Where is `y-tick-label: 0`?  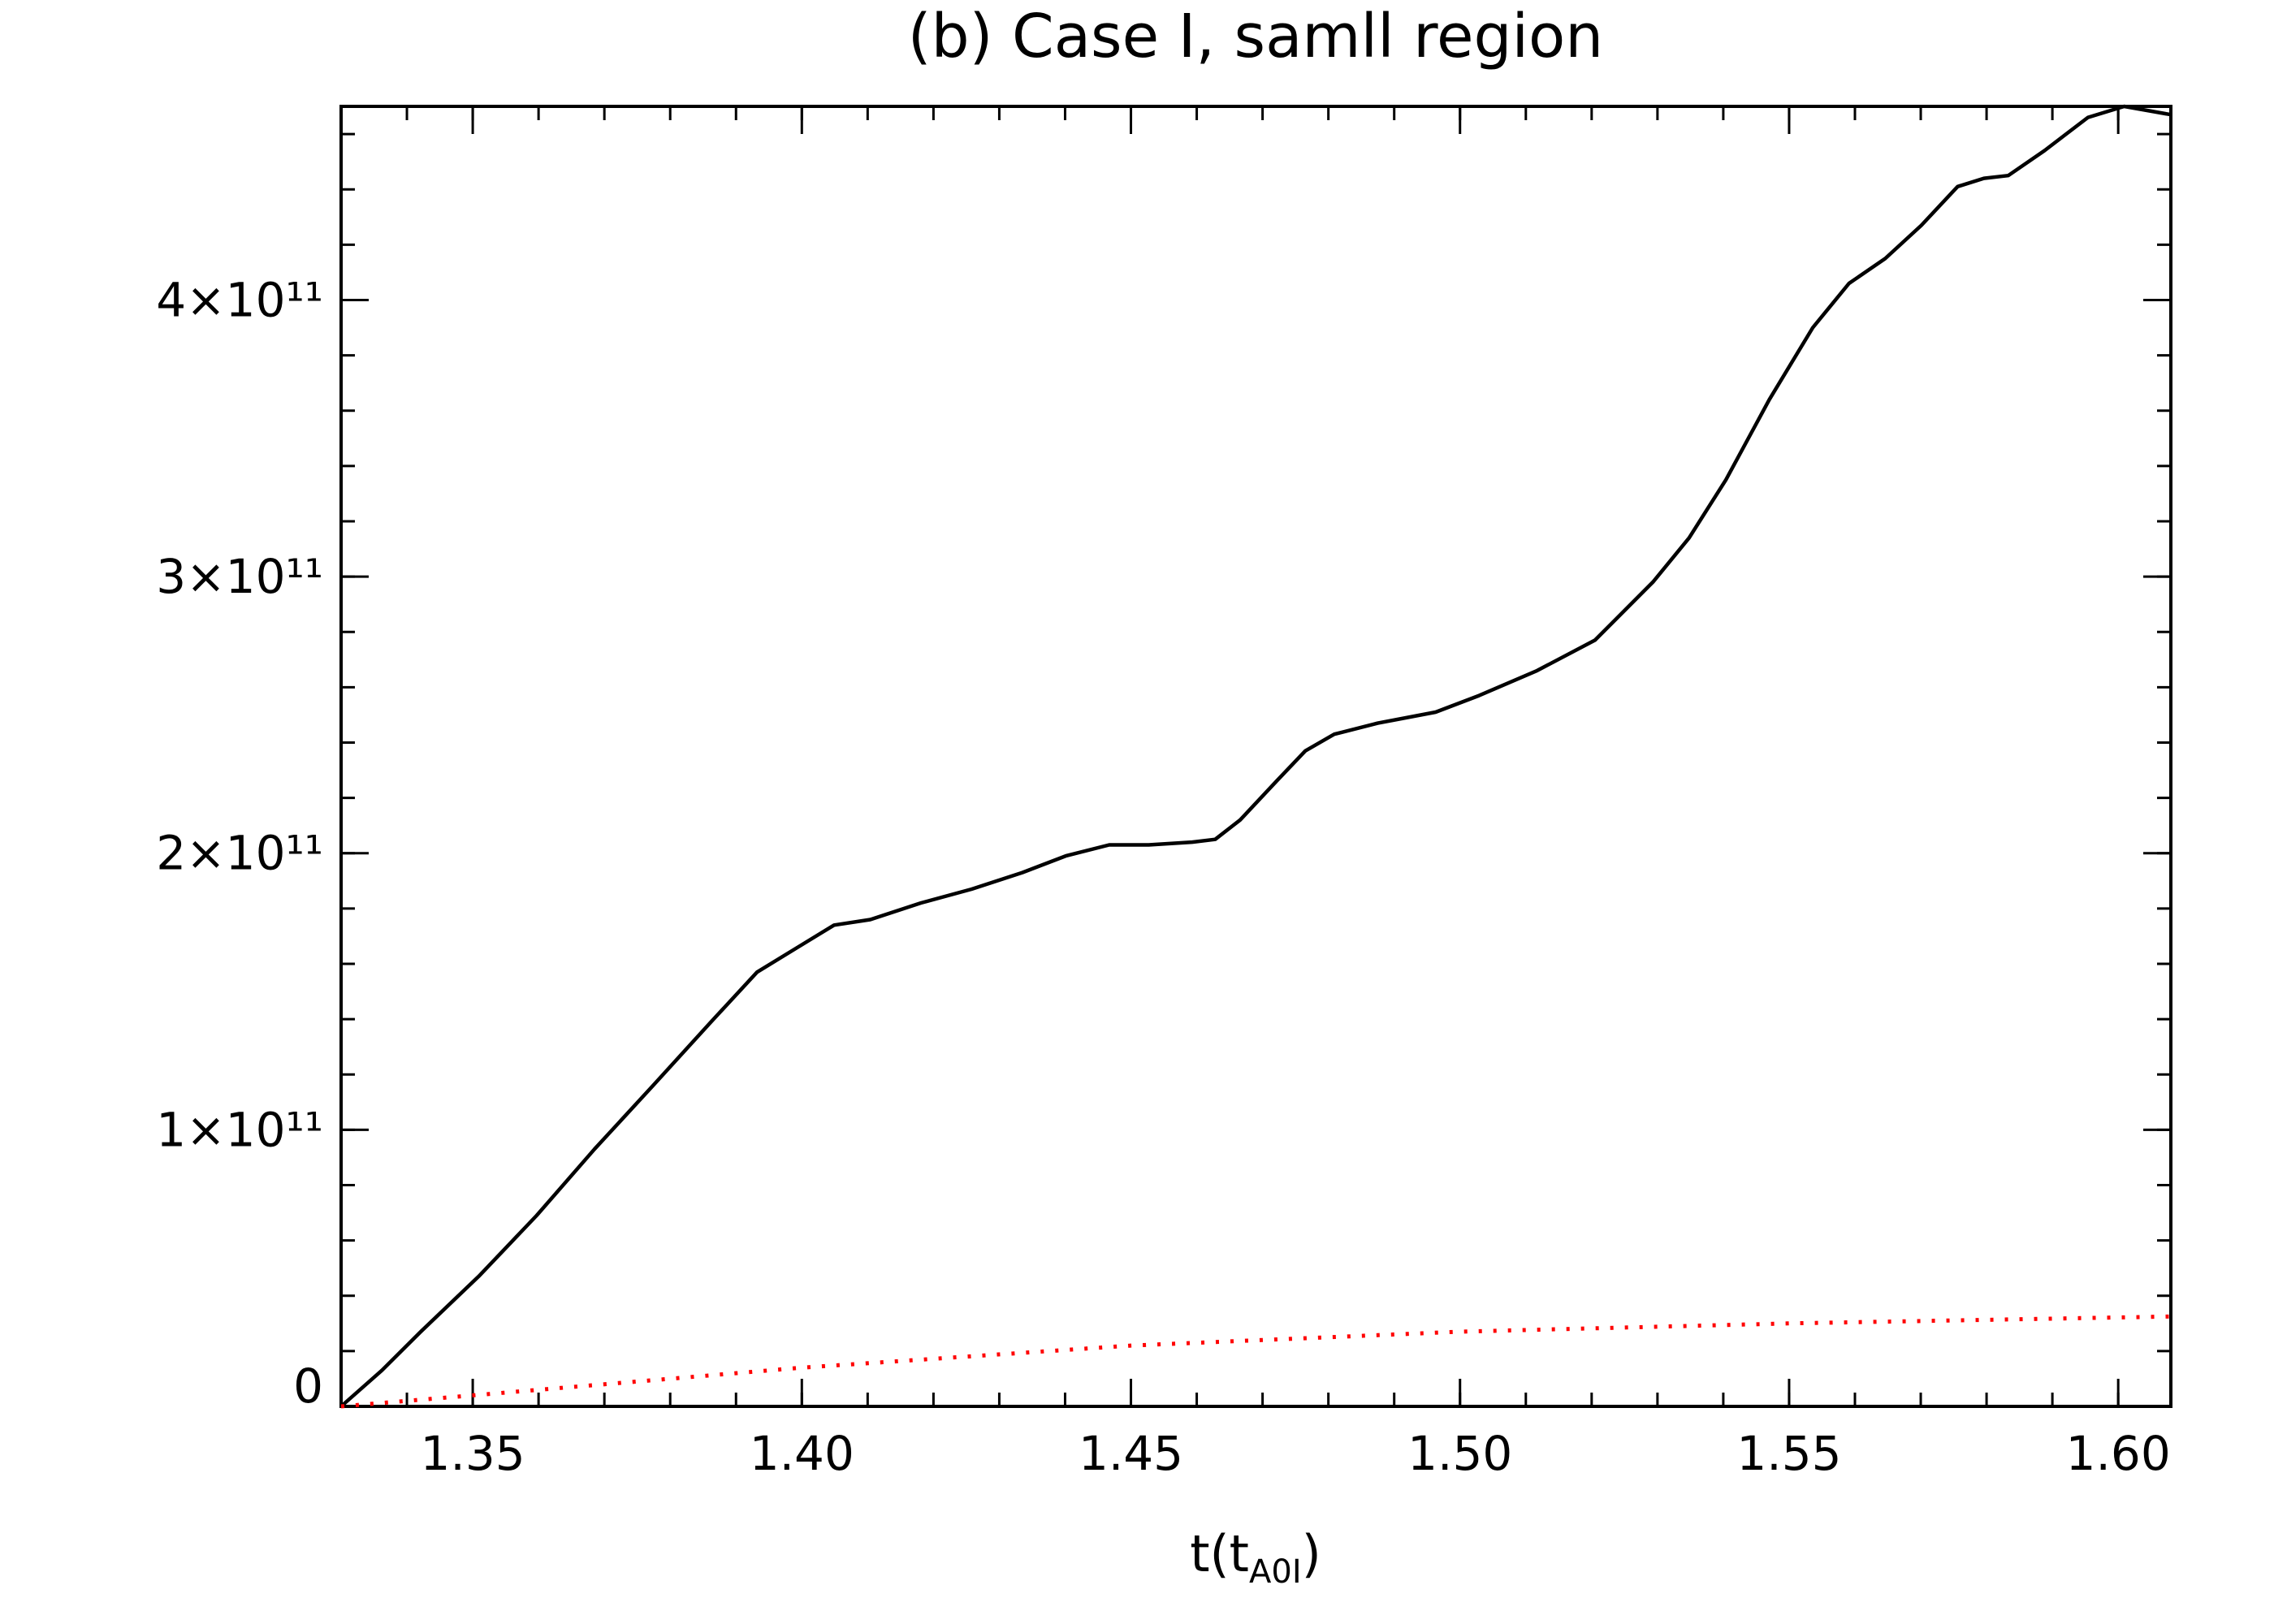 y-tick-label: 0 is located at coordinates (308, 1386).